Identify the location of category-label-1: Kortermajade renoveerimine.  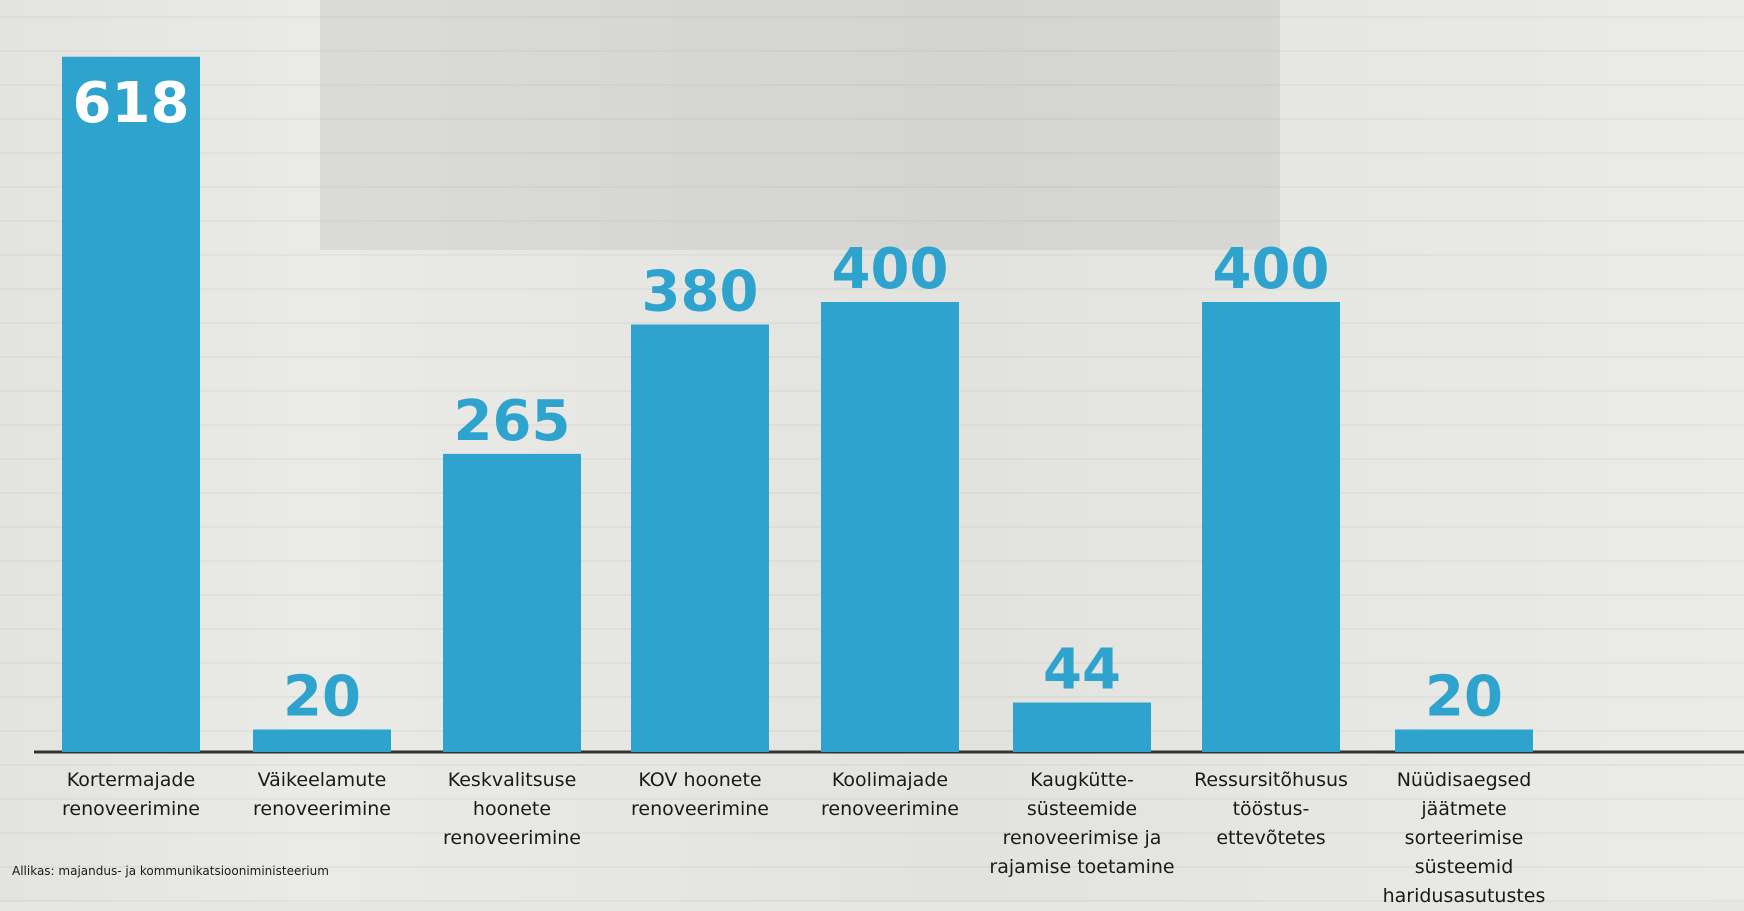
(131, 794).